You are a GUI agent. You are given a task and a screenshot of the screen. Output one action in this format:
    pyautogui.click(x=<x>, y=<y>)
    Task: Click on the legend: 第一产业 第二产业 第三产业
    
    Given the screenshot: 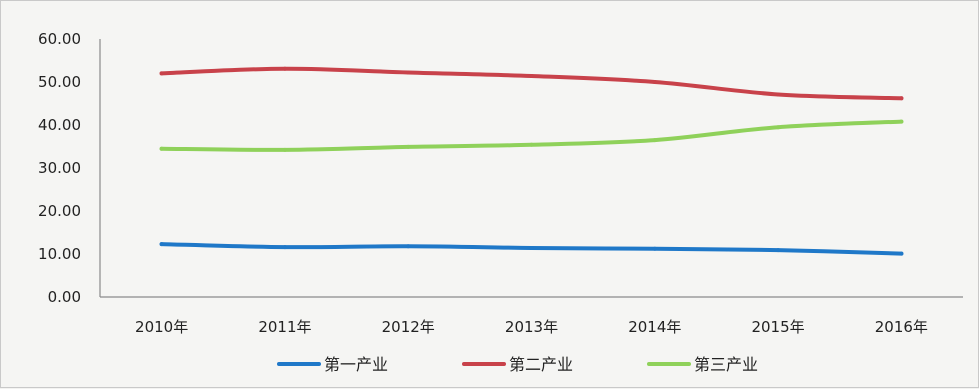 What is the action you would take?
    pyautogui.click(x=517, y=364)
    